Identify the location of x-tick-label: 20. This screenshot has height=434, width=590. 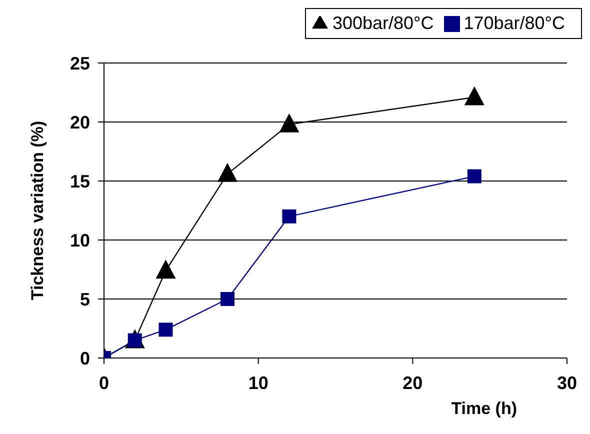
(412, 382).